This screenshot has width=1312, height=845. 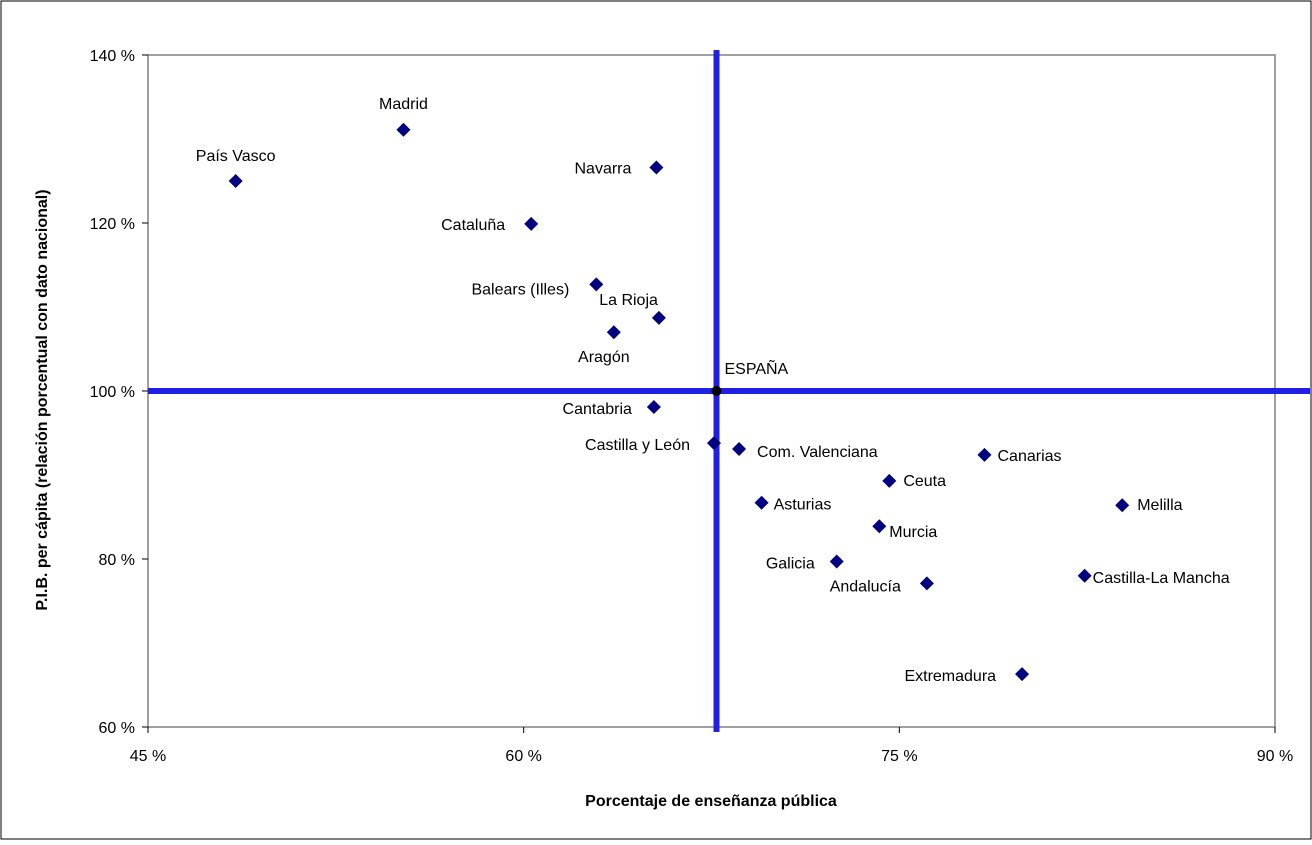 What do you see at coordinates (1029, 456) in the screenshot?
I see `point-label-11: Canarias` at bounding box center [1029, 456].